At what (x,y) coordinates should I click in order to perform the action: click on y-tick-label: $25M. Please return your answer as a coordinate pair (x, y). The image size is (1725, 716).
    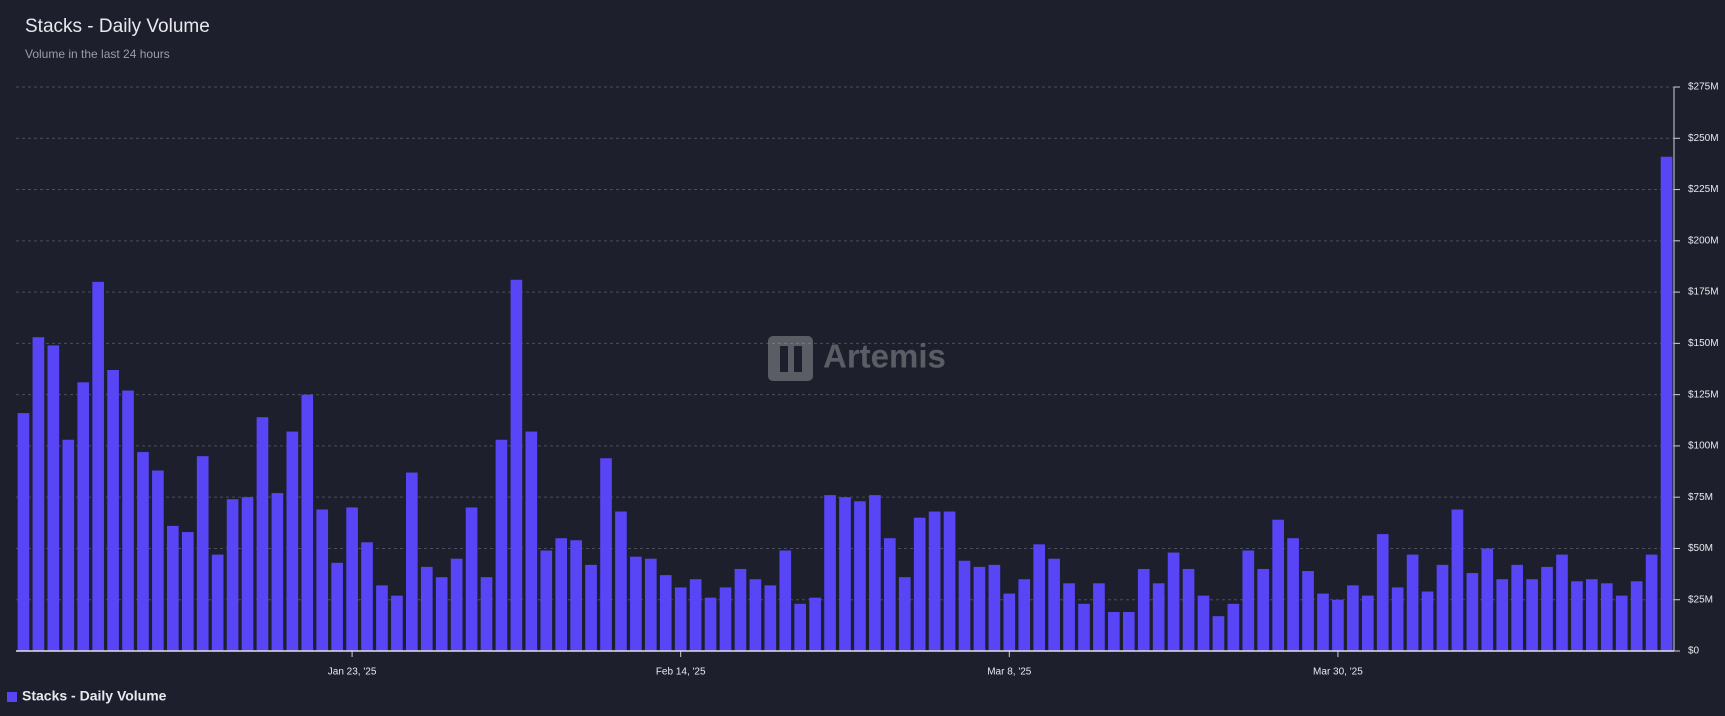
    Looking at the image, I should click on (1700, 599).